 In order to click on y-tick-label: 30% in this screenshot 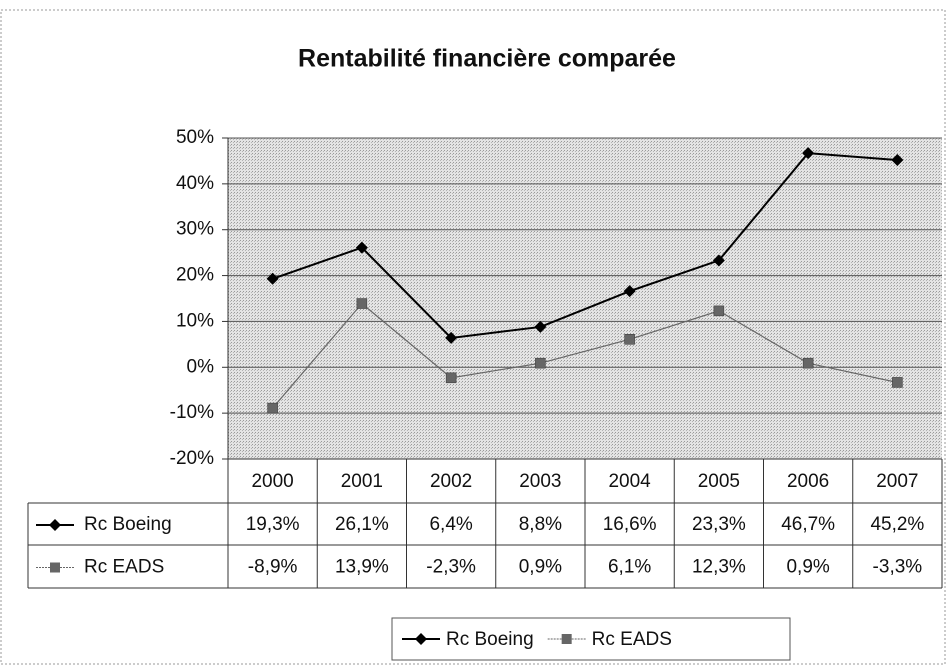, I will do `click(195, 229)`.